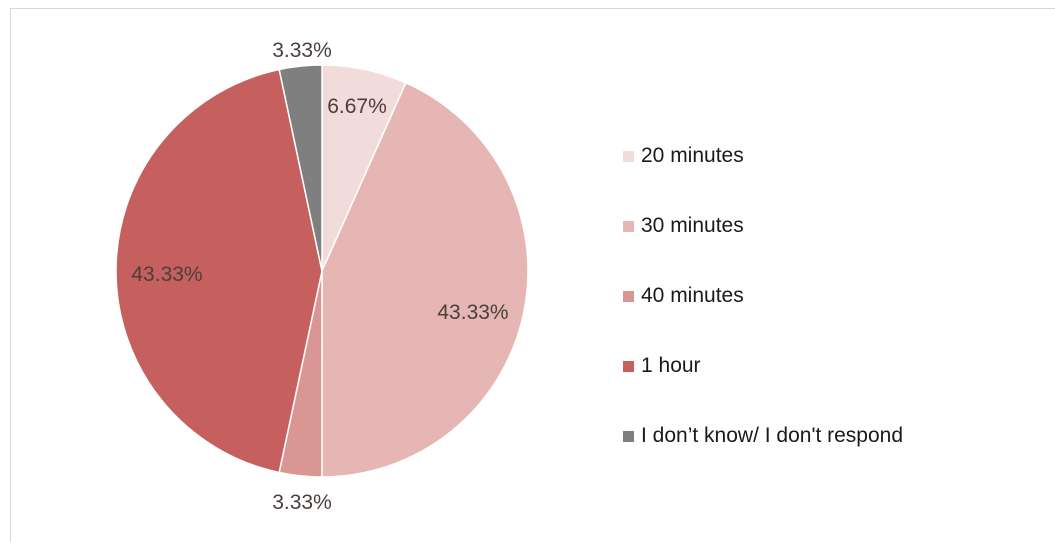  Describe the element at coordinates (472, 312) in the screenshot. I see `data-label-30-minutes: 43.33%` at that location.